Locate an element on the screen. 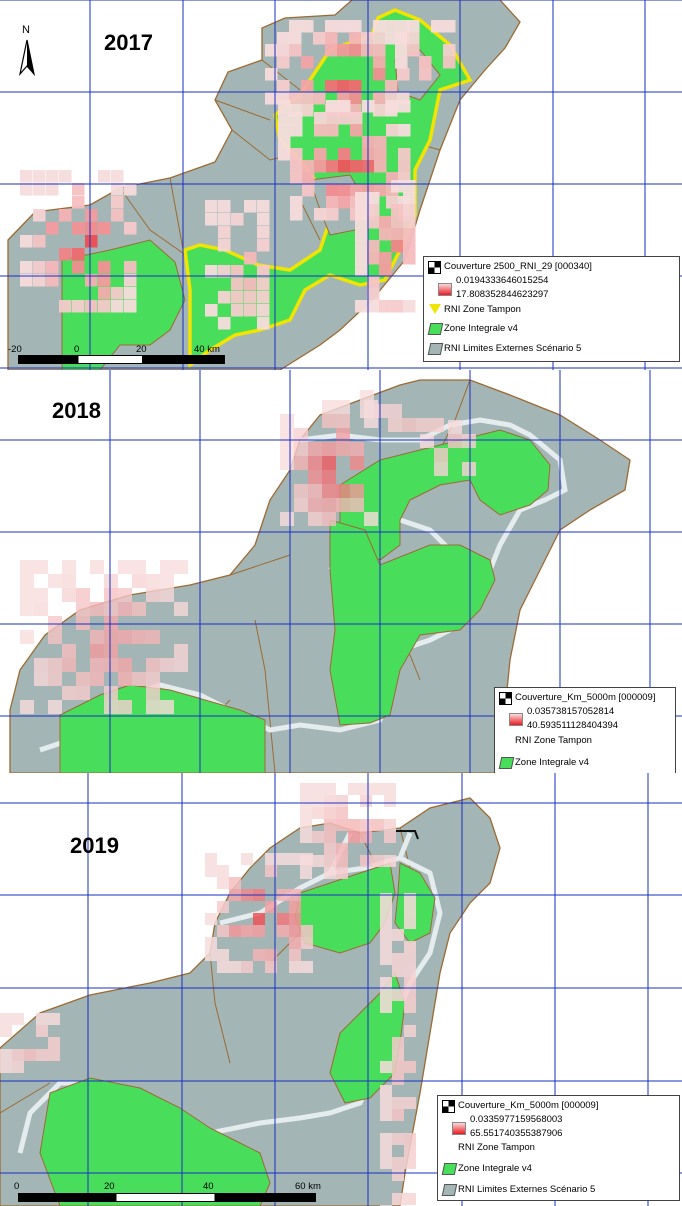 The width and height of the screenshot is (682, 1206). tampon-swatch-icon is located at coordinates (435, 309).